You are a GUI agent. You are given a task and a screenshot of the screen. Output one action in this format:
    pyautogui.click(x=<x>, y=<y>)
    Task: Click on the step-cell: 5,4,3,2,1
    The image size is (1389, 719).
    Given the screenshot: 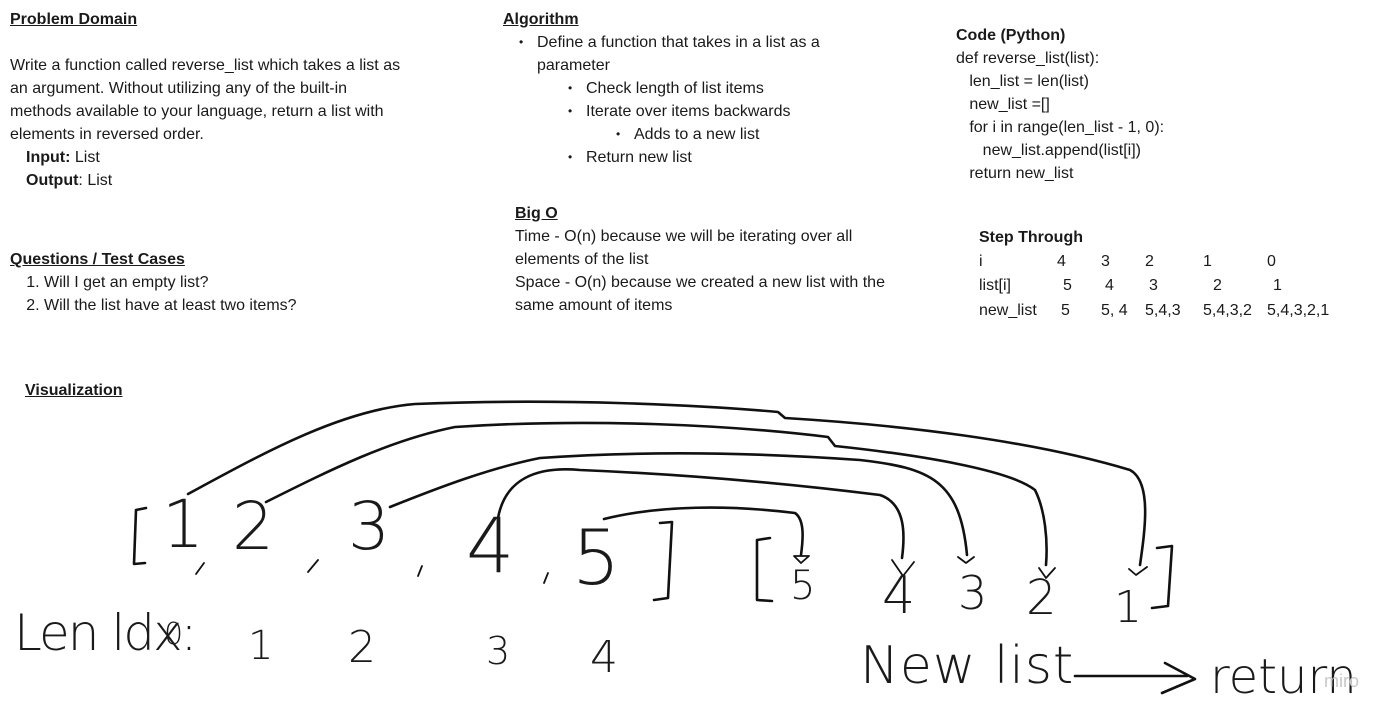 What is the action you would take?
    pyautogui.click(x=1298, y=310)
    